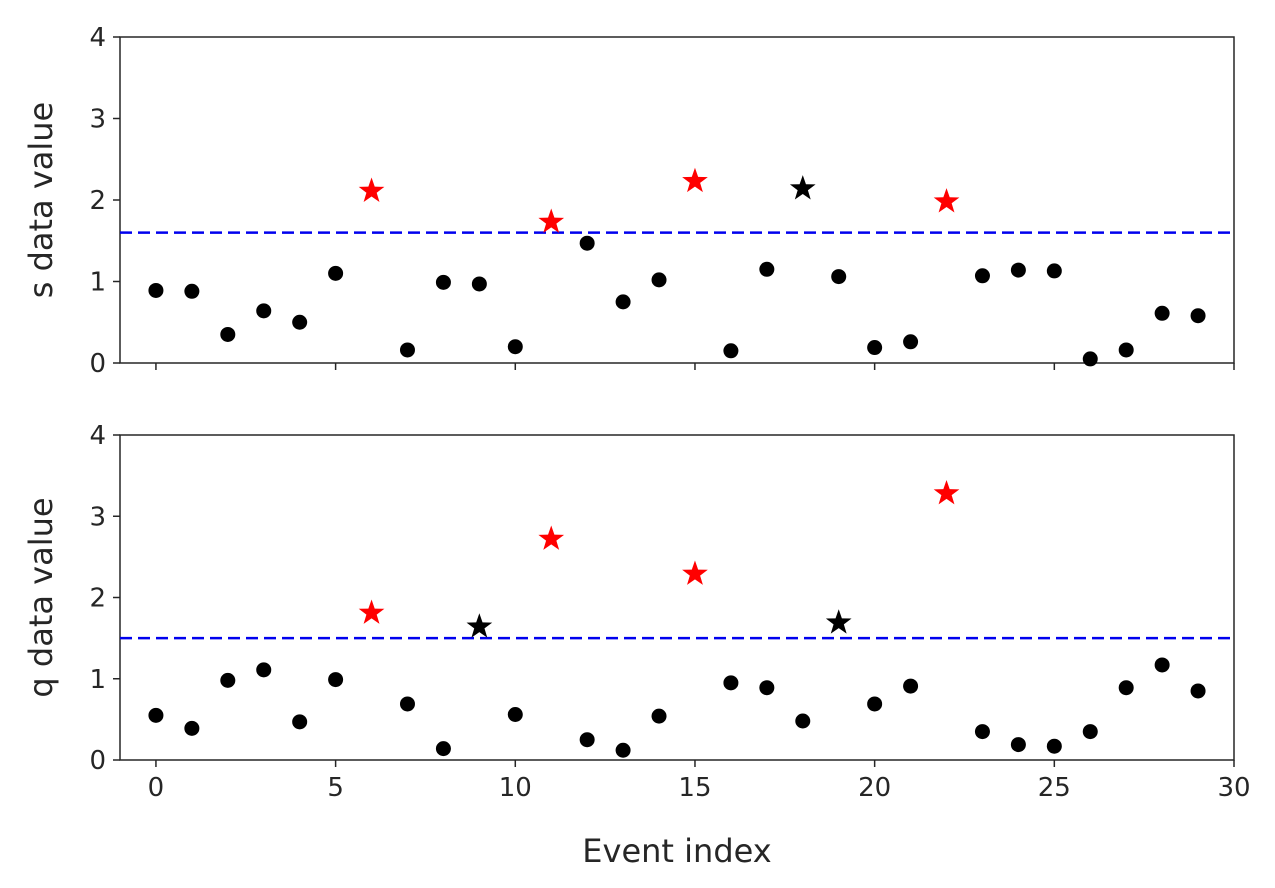 Image resolution: width=1275 pixels, height=888 pixels. What do you see at coordinates (41, 597) in the screenshot?
I see `y-axis-title: q data value` at bounding box center [41, 597].